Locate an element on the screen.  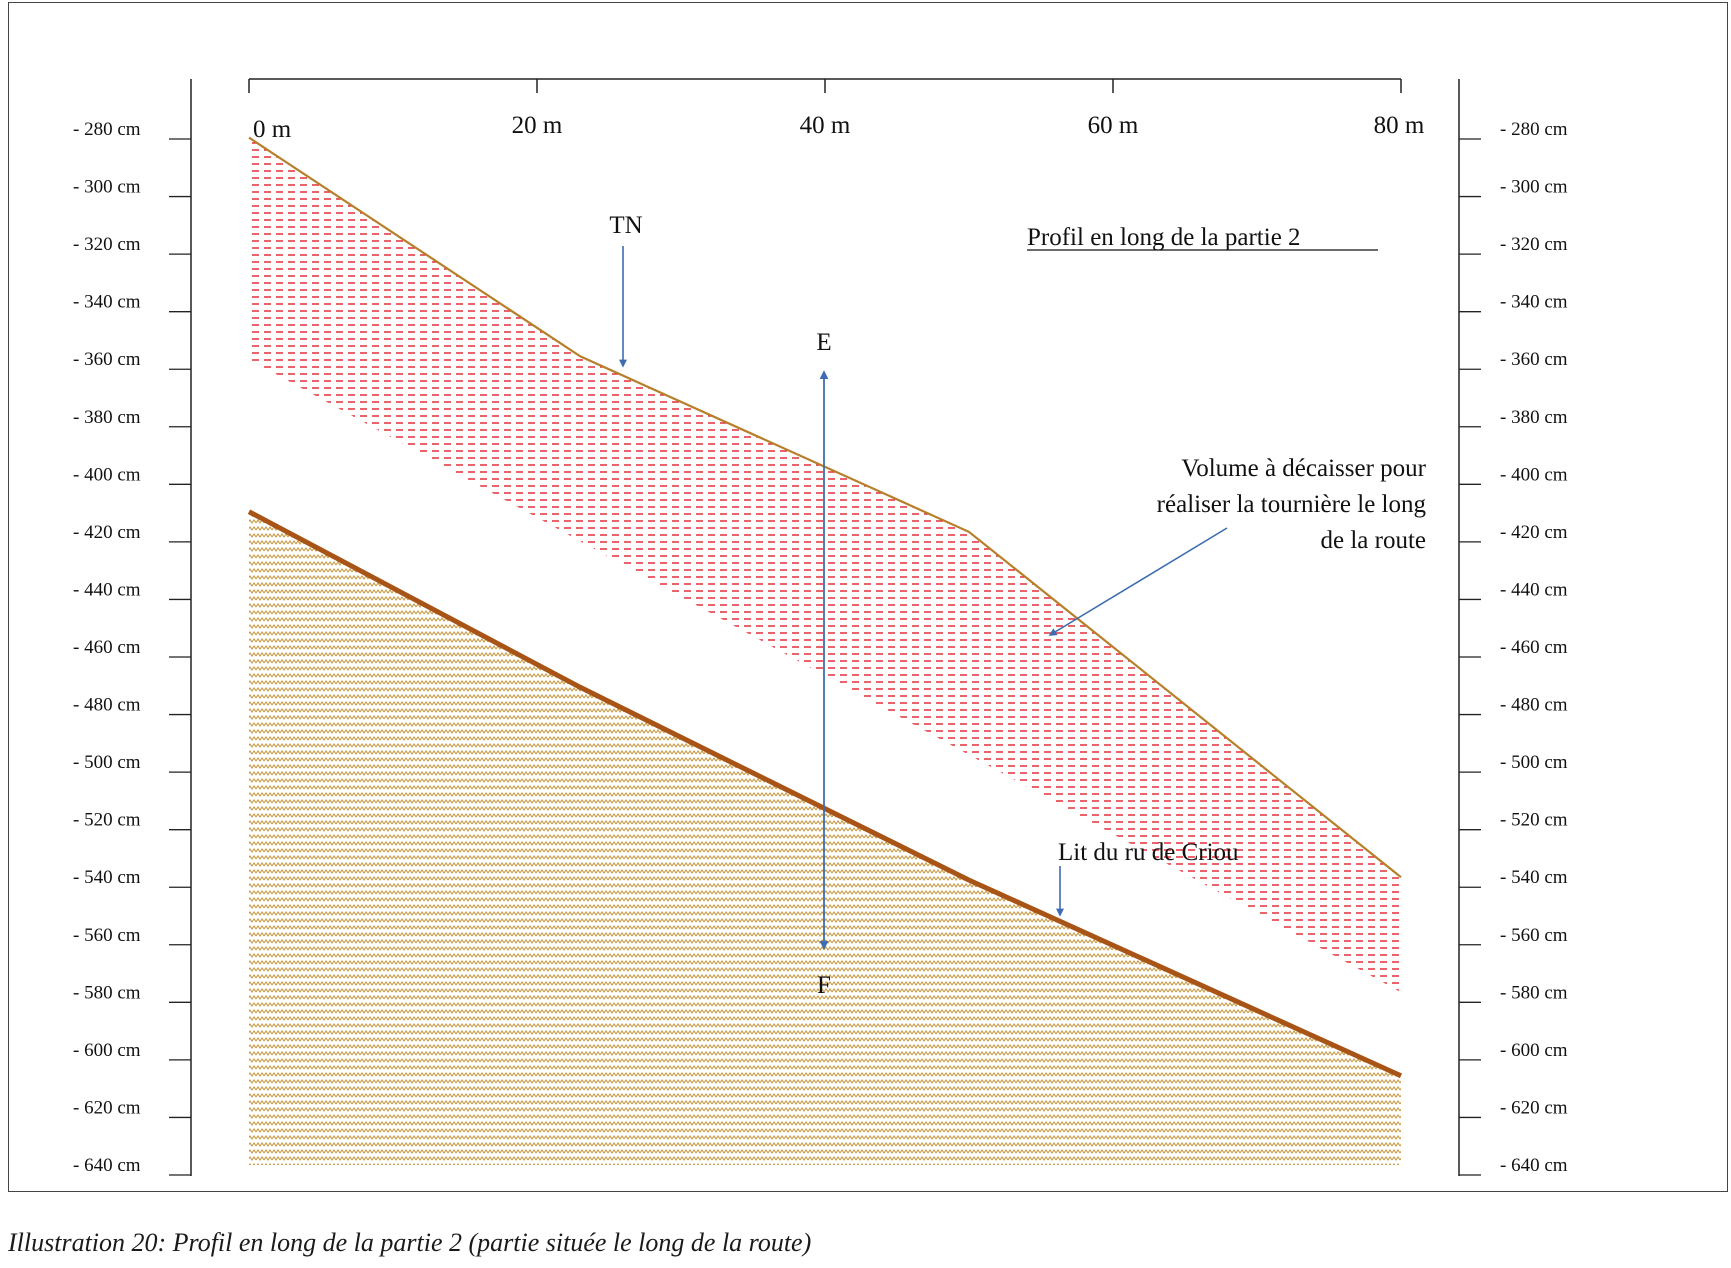
tn-label: TN is located at coordinates (625, 225).